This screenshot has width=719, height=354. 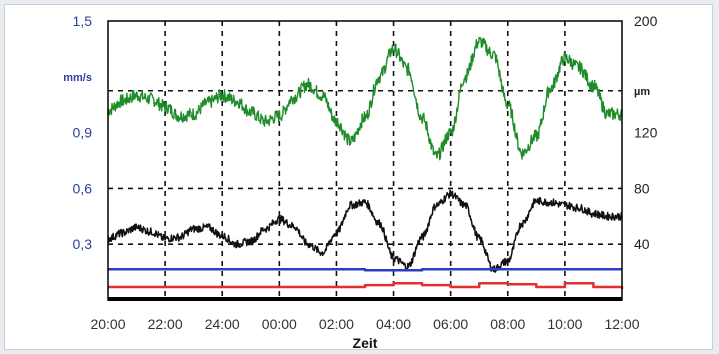 I want to click on right-tick-label: 120, so click(x=646, y=133).